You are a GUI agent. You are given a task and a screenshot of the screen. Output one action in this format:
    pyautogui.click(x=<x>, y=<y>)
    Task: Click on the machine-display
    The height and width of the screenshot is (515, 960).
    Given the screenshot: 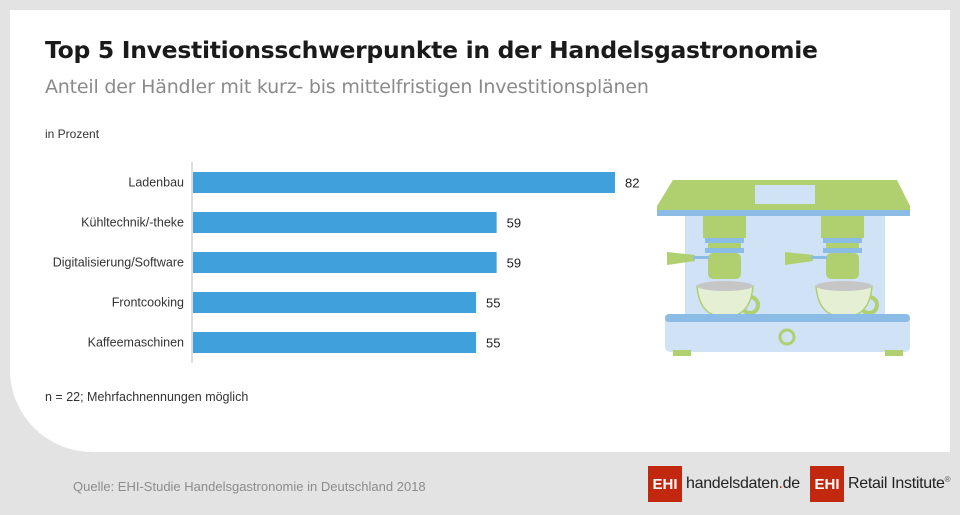 What is the action you would take?
    pyautogui.click(x=785, y=194)
    